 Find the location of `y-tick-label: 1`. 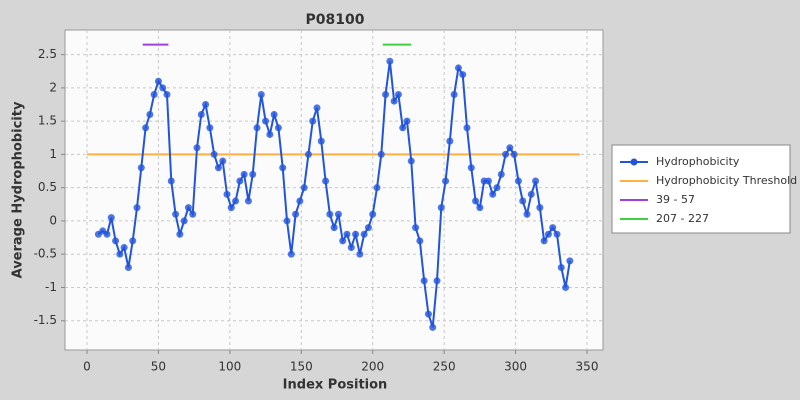

y-tick-label: 1 is located at coordinates (53, 154).